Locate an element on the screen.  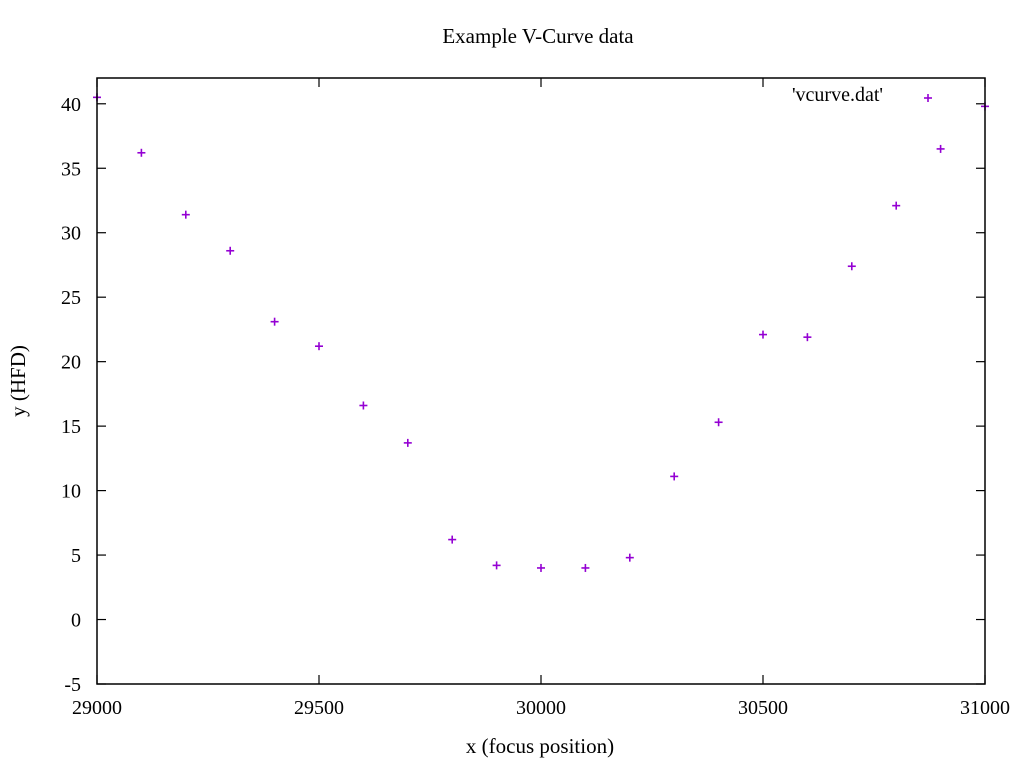
y-tick-label: 25 is located at coordinates (71, 298).